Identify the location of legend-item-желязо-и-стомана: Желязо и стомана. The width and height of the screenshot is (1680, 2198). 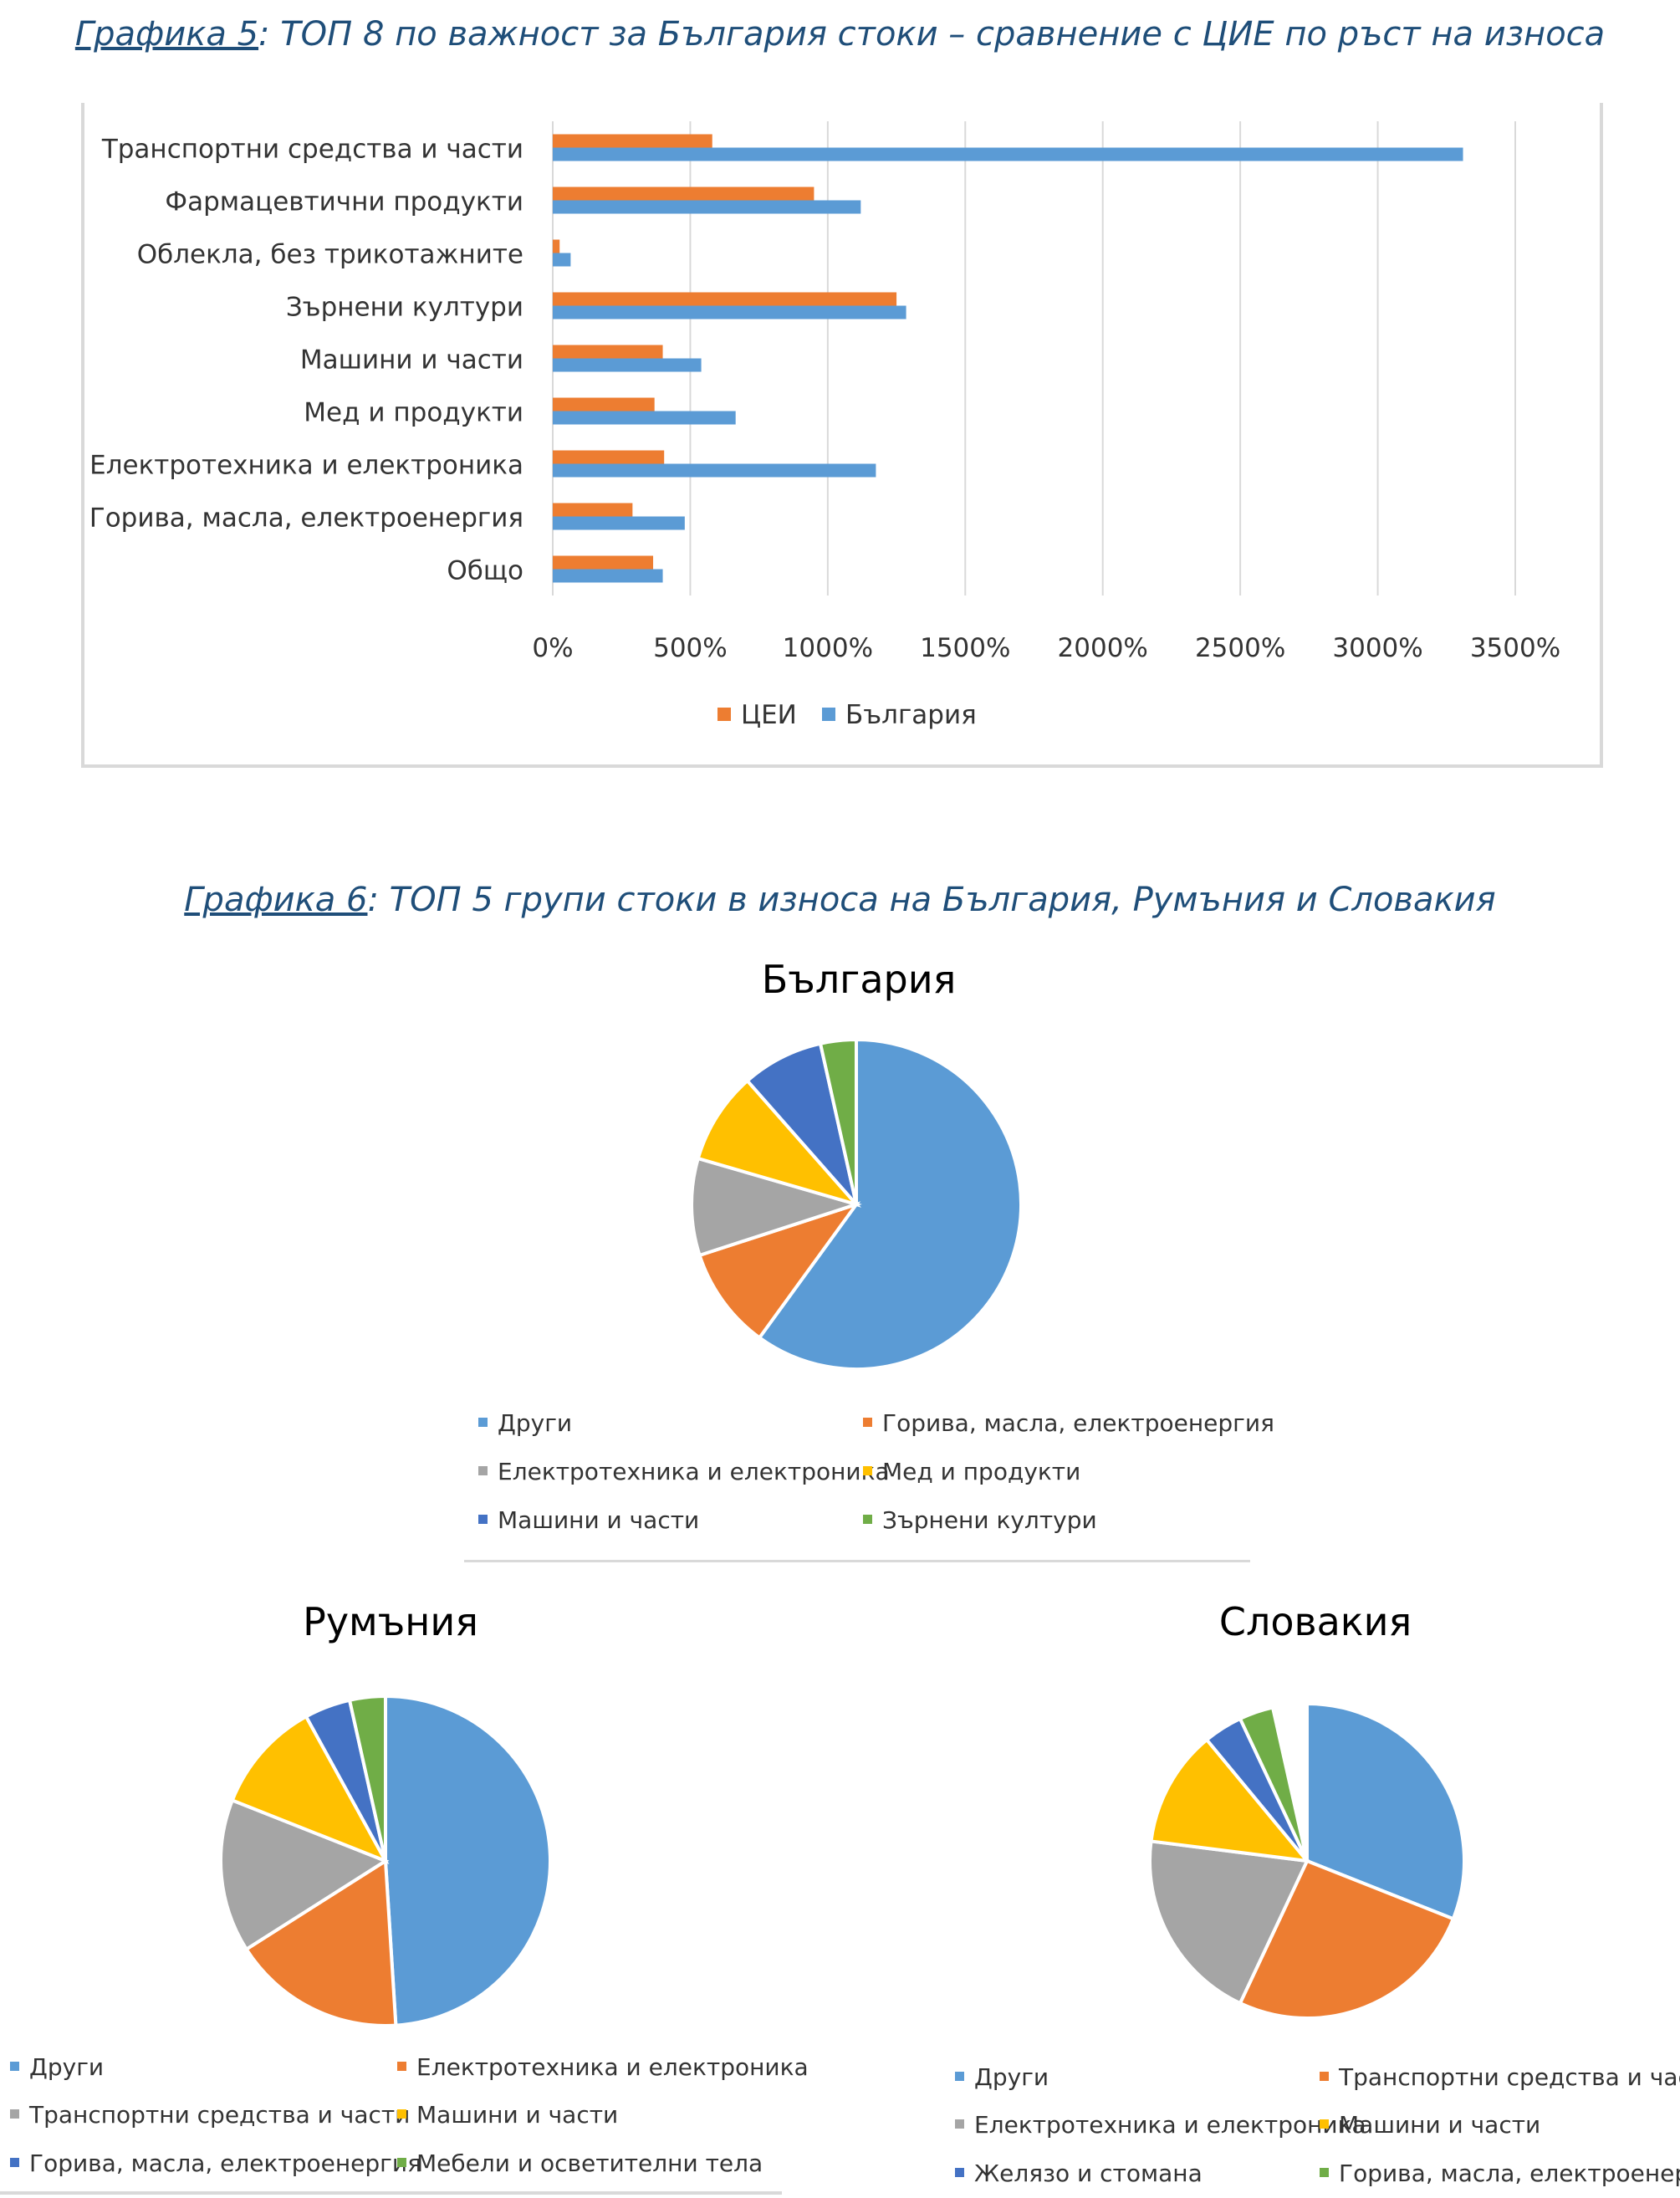
(1079, 2173).